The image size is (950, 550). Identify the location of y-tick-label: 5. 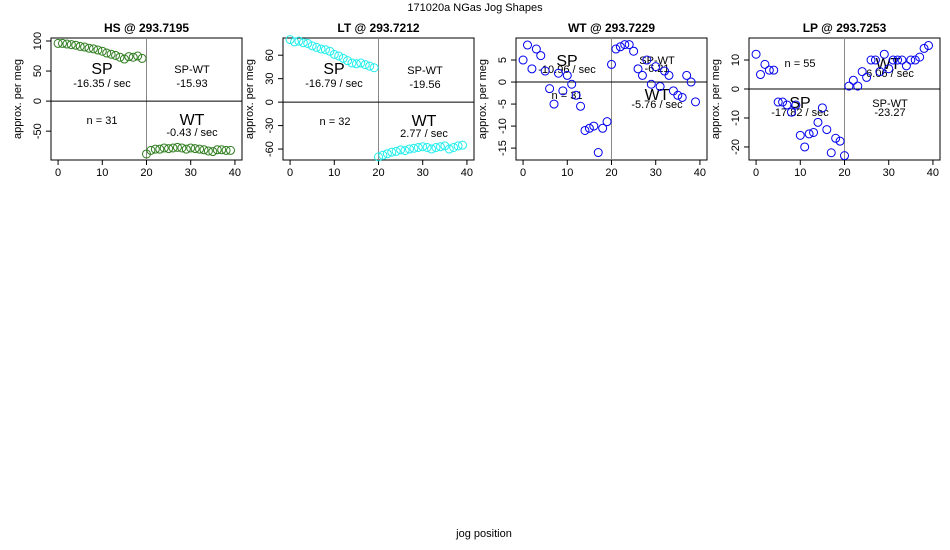
(503, 60).